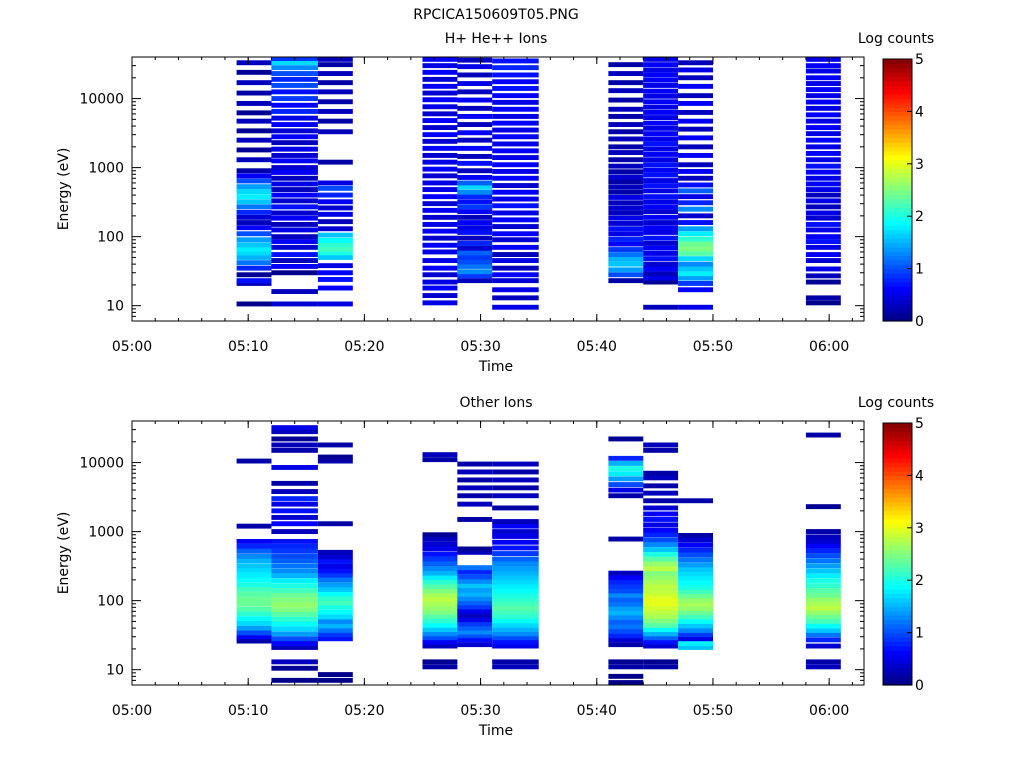 This screenshot has width=1024, height=768. Describe the element at coordinates (919, 270) in the screenshot. I see `colorbar-tick-label: 1` at that location.